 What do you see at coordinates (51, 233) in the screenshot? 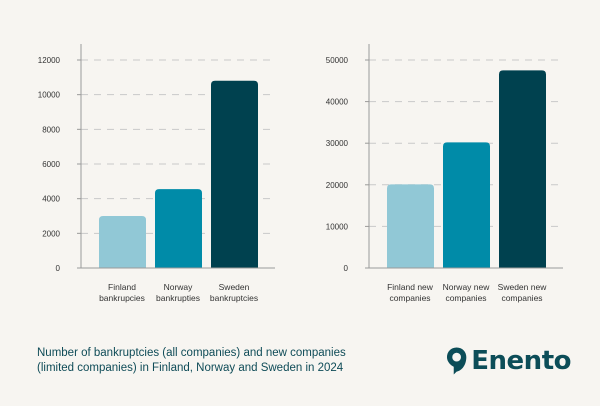
I see `y-tick-label: 2000` at bounding box center [51, 233].